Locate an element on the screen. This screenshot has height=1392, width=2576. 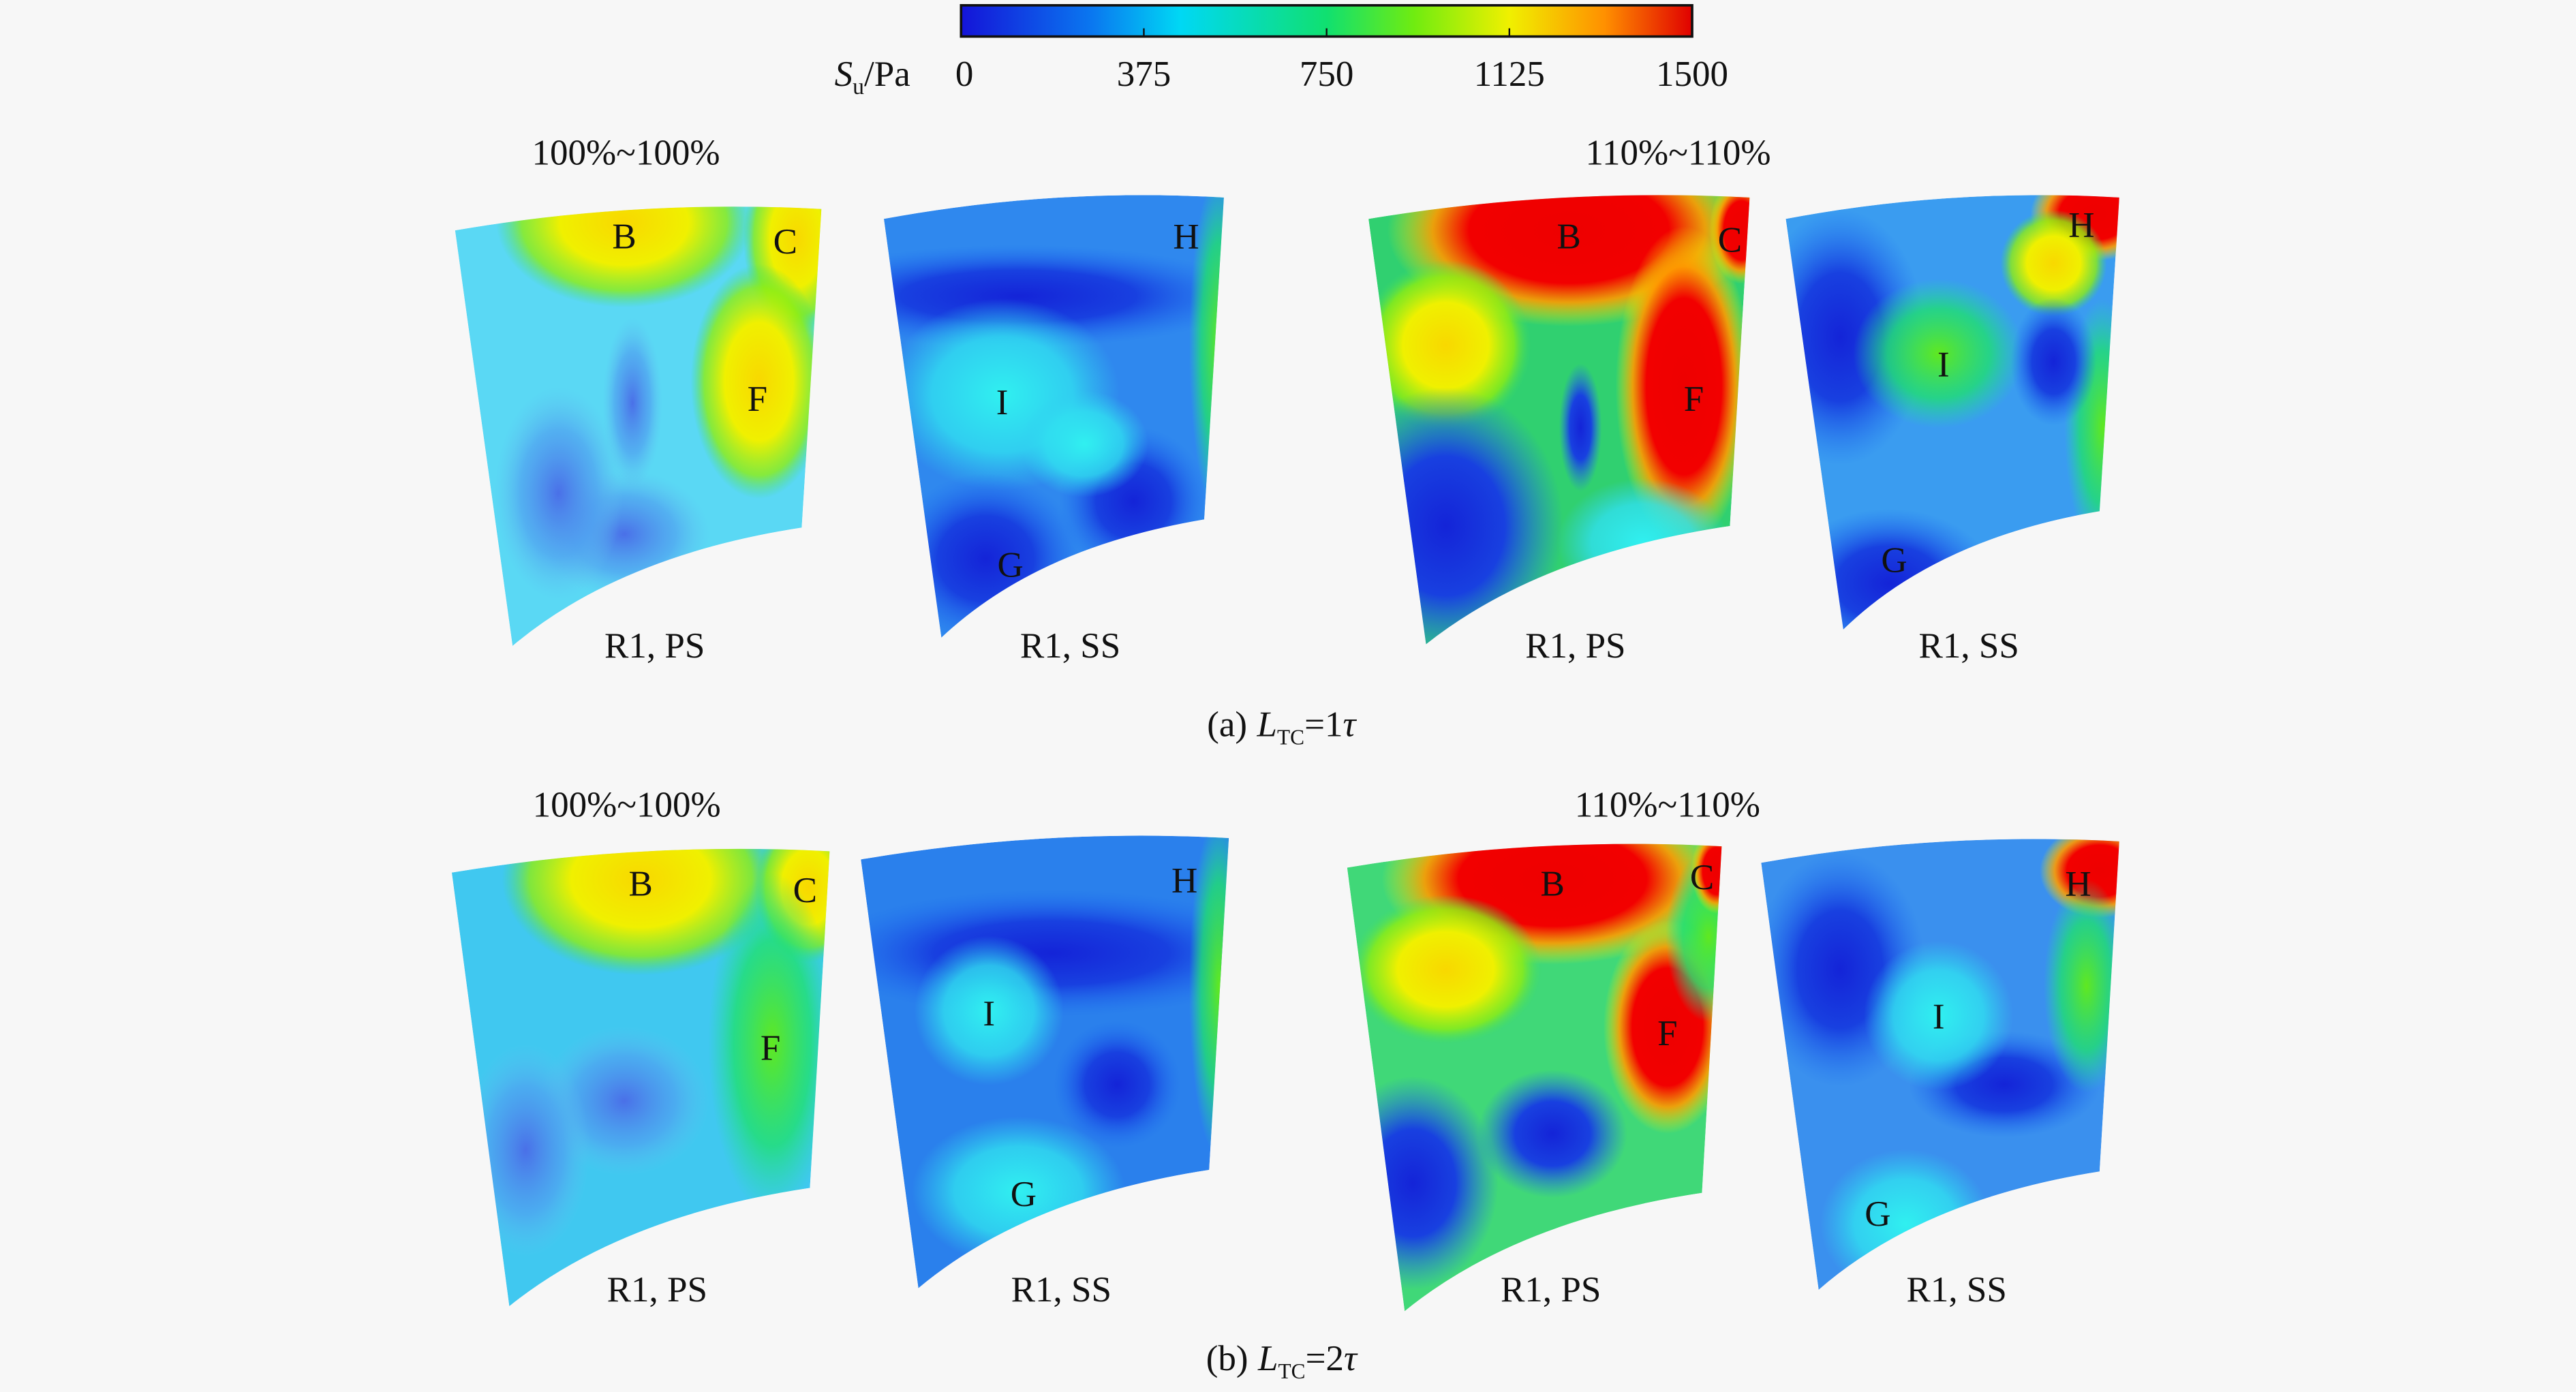
colorbar-label: Su/Pa is located at coordinates (872, 77).